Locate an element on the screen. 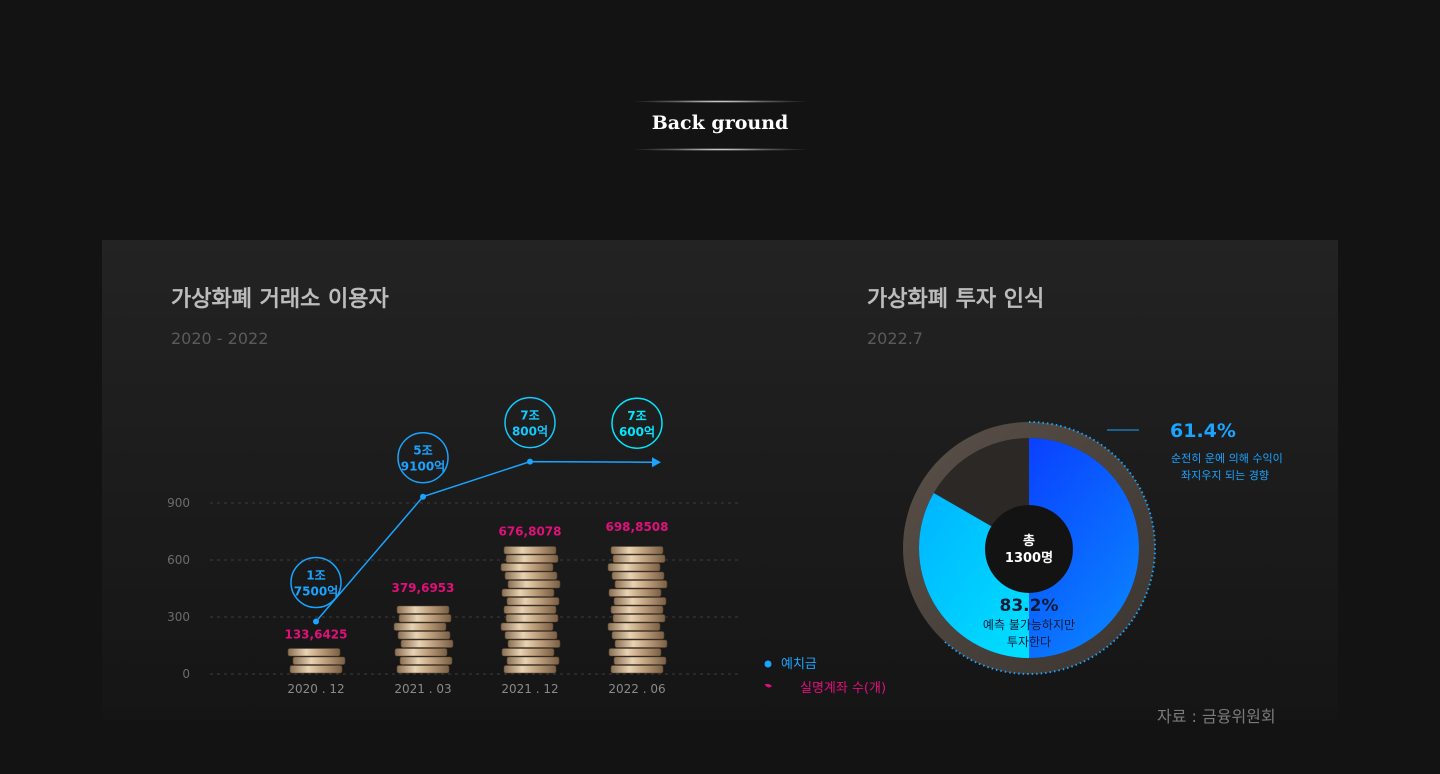 The image size is (1440, 774). header-glow-bottom is located at coordinates (720, 149).